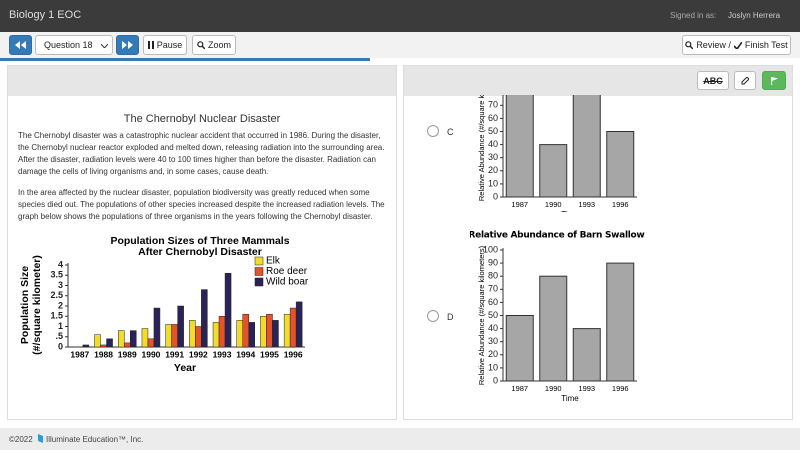 The height and width of the screenshot is (450, 800). What do you see at coordinates (493, 276) in the screenshot?
I see `y-tick-label: 80` at bounding box center [493, 276].